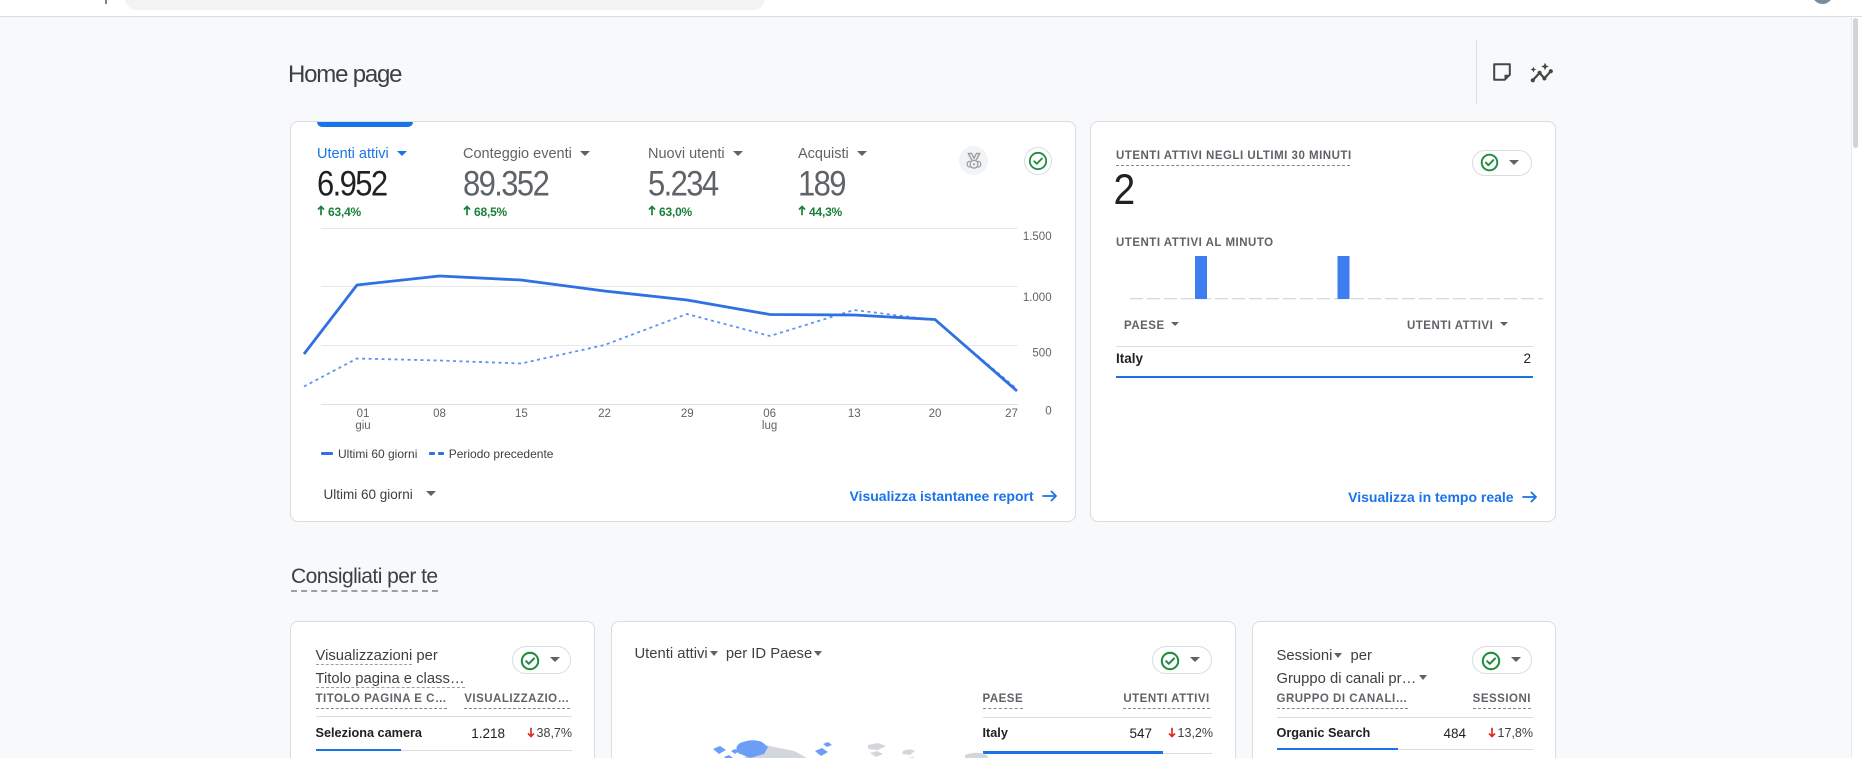 The image size is (1862, 758). What do you see at coordinates (439, 414) in the screenshot?
I see `svg-text: 08` at bounding box center [439, 414].